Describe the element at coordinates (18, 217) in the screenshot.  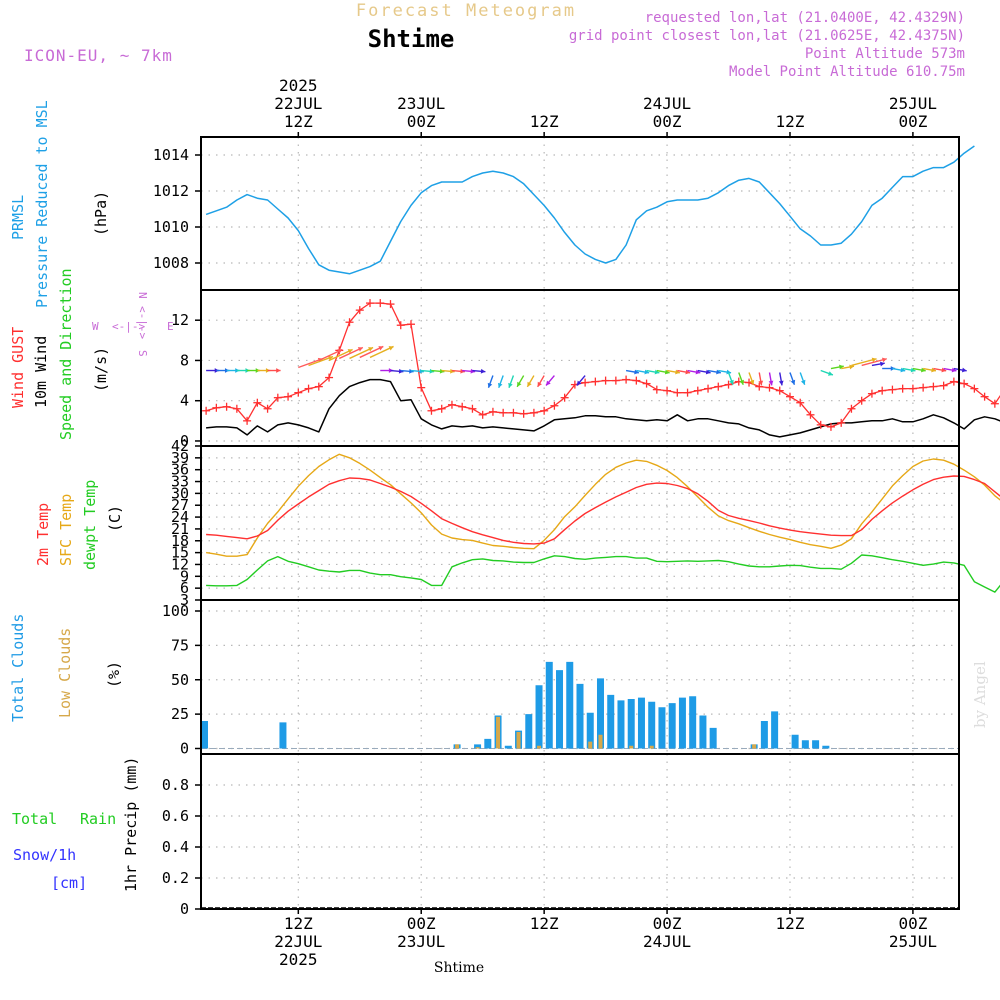
I see `prmsl-label: PRMSL` at that location.